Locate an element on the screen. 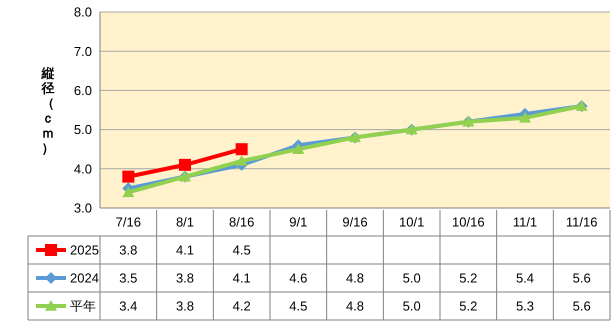  x-tick-label: 7/16 is located at coordinates (128, 222).